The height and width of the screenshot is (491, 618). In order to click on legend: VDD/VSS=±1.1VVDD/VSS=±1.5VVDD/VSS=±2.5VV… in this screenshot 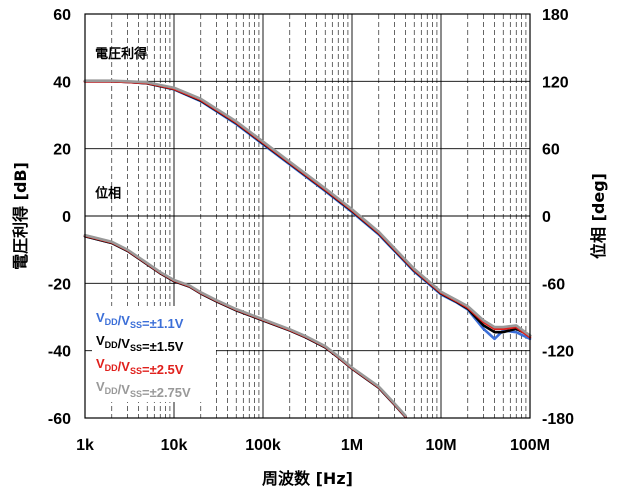, I will do `click(154, 354)`.